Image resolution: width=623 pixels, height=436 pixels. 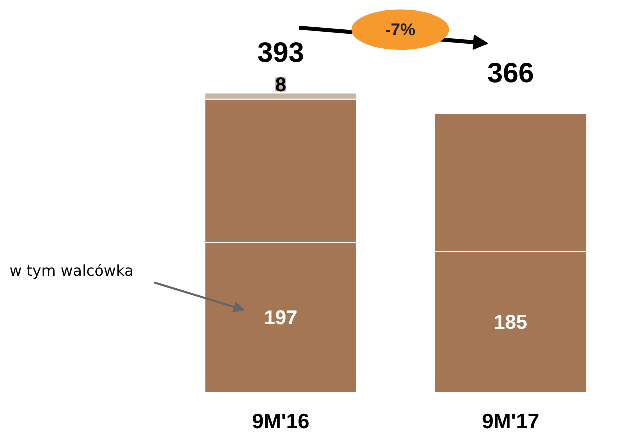 I want to click on text: -7%, so click(x=400, y=30).